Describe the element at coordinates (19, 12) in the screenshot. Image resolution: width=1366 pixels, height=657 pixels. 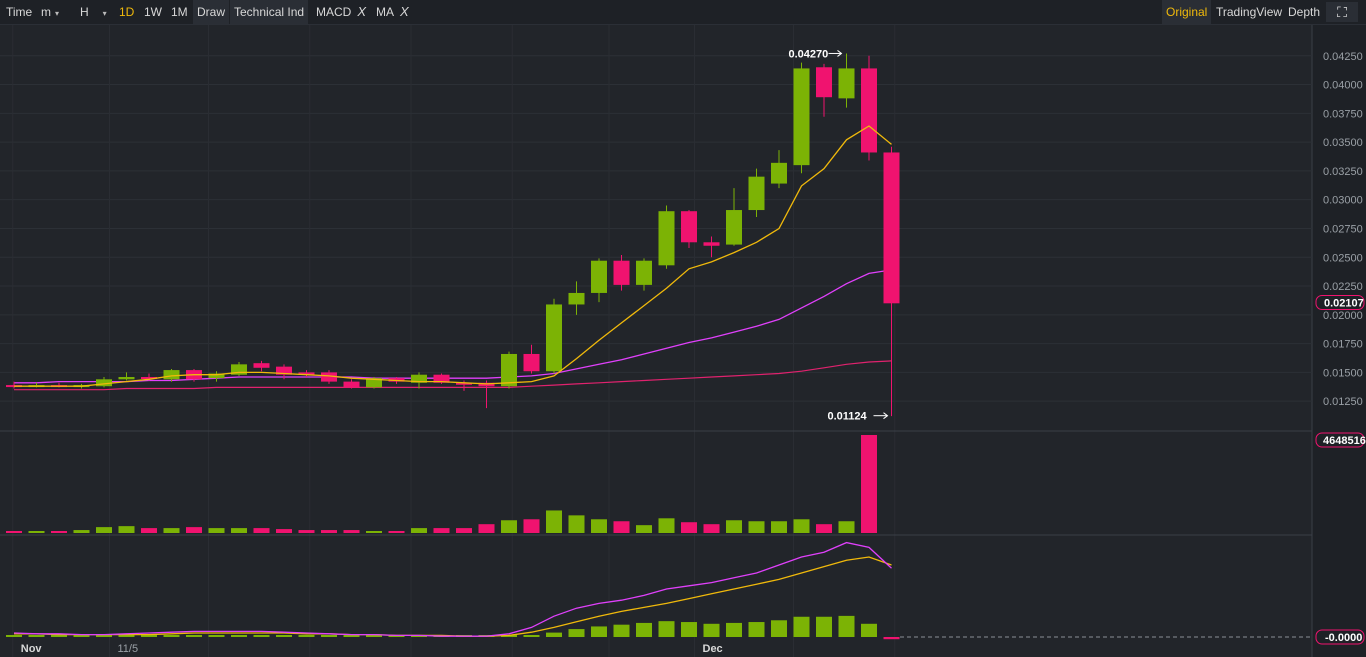
I see `time-button: Time` at that location.